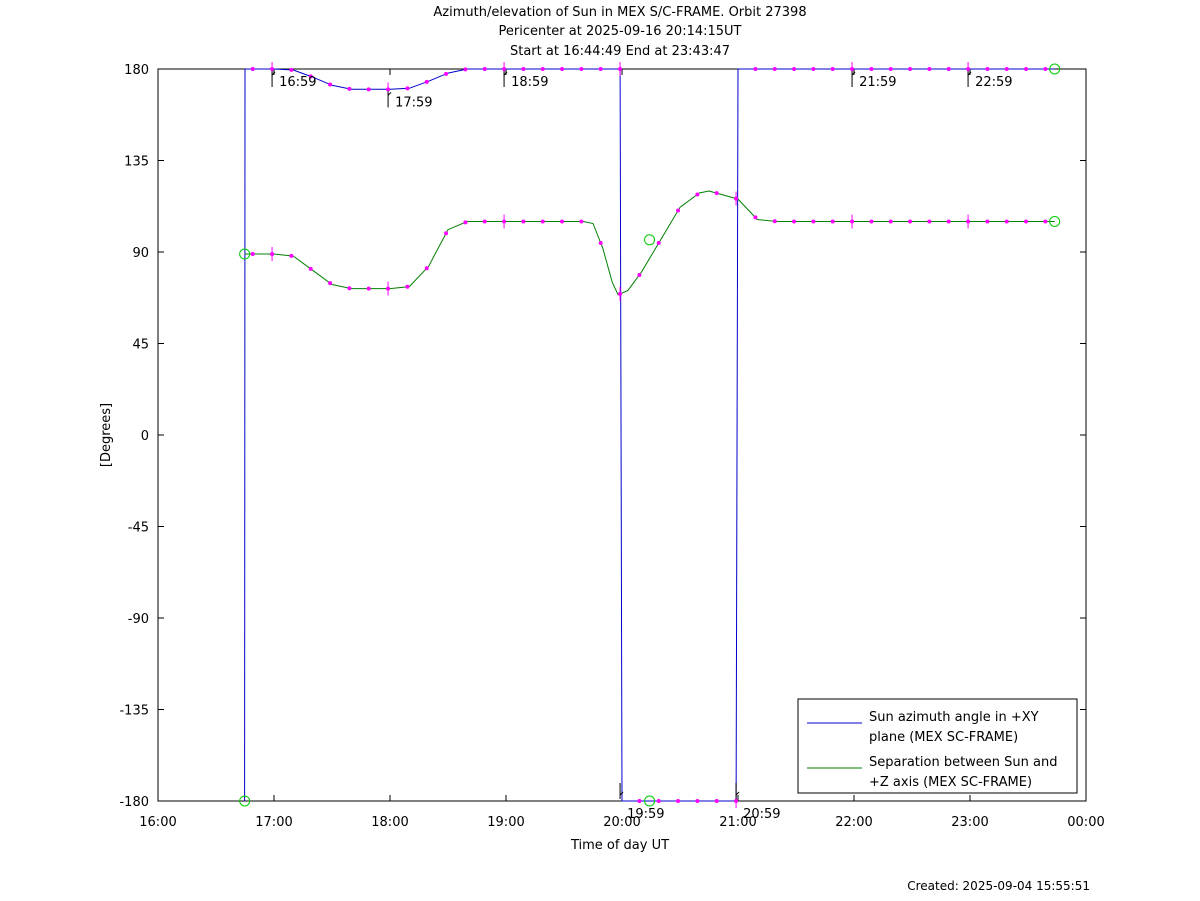 The image size is (1200, 901). I want to click on y-tick-label: 45, so click(140, 345).